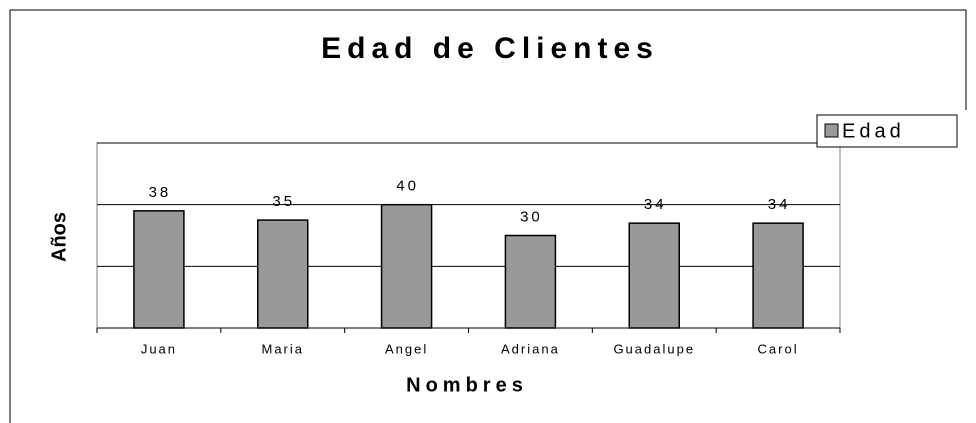 Image resolution: width=976 pixels, height=423 pixels. Describe the element at coordinates (831, 130) in the screenshot. I see `legend-swatch` at that location.